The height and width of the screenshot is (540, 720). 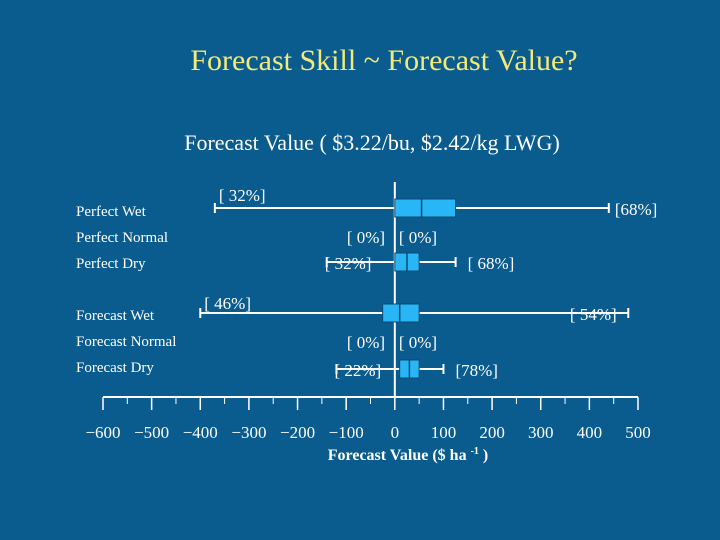 What do you see at coordinates (151, 432) in the screenshot?
I see `x-tick-label: −500` at bounding box center [151, 432].